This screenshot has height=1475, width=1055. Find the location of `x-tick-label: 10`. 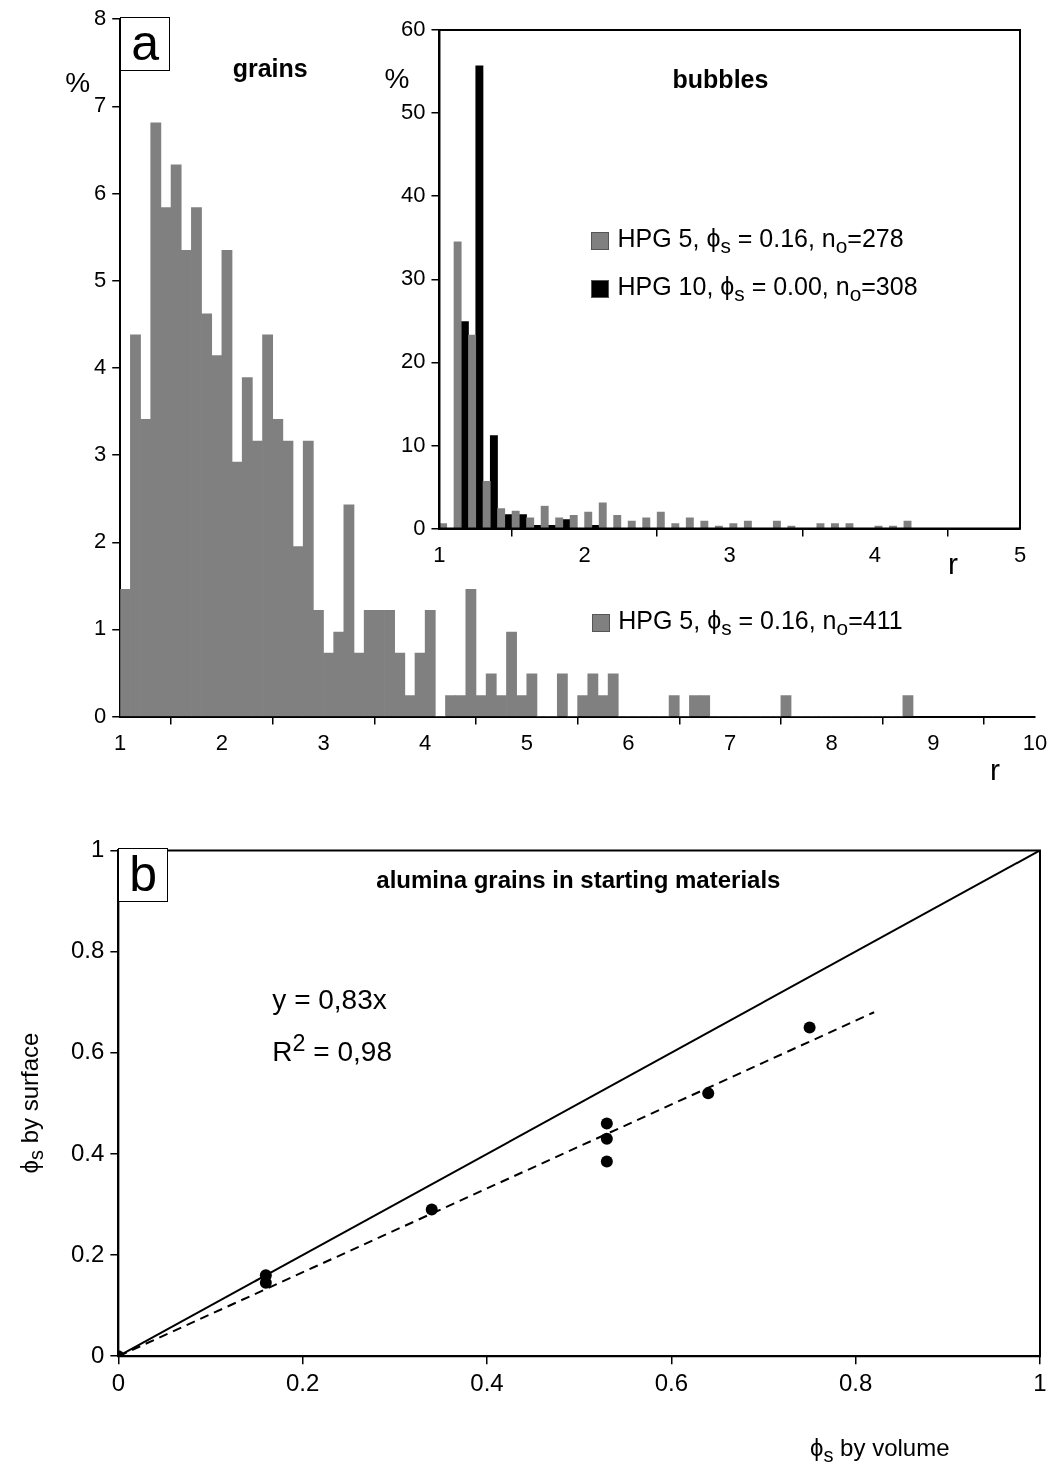

x-tick-label: 10 is located at coordinates (1035, 742).